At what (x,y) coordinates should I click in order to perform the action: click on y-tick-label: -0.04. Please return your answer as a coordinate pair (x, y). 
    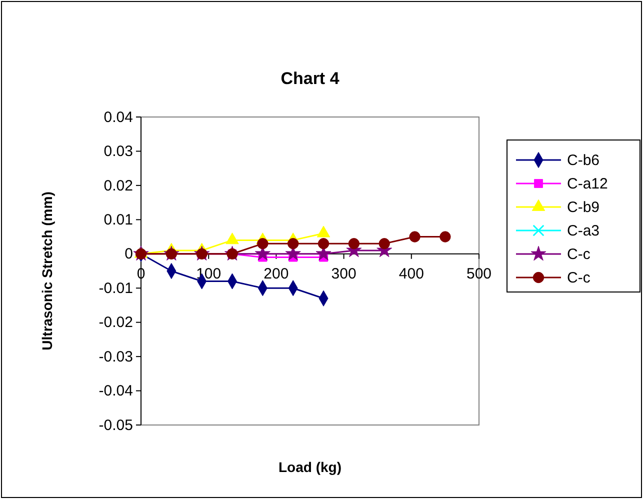
    Looking at the image, I should click on (115, 391).